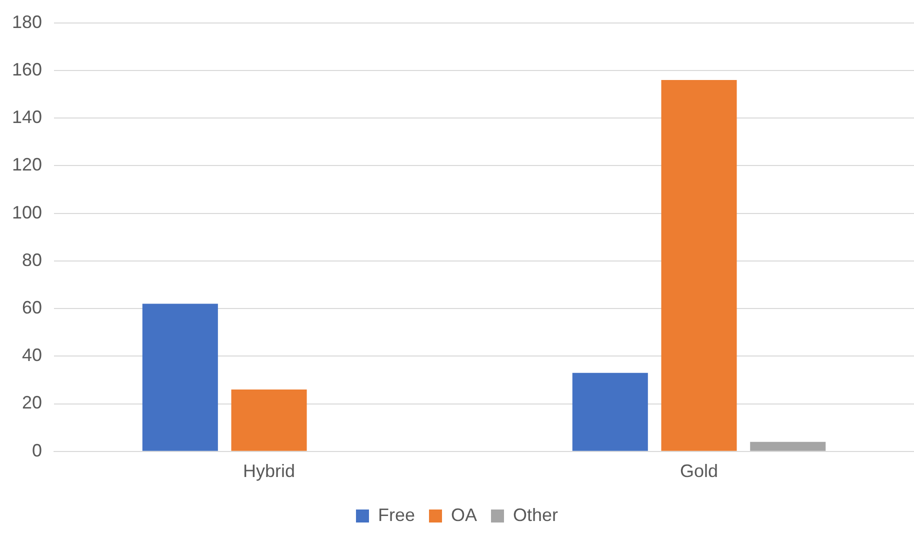  I want to click on y-tick-label: 60, so click(32, 308).